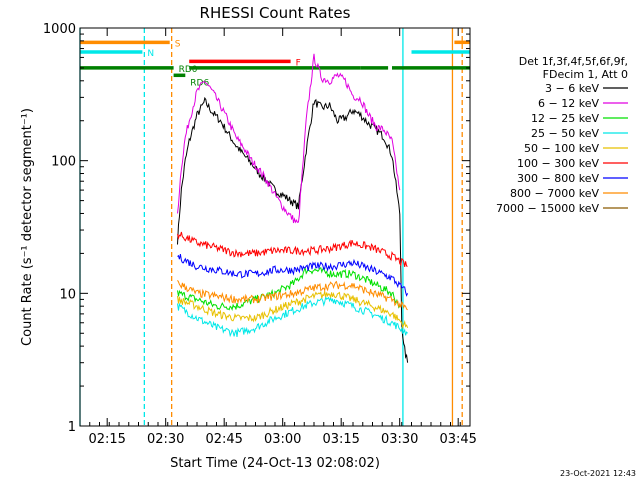 The height and width of the screenshot is (480, 640). I want to click on legend-label-3: 25 − 50 keV, so click(565, 133).